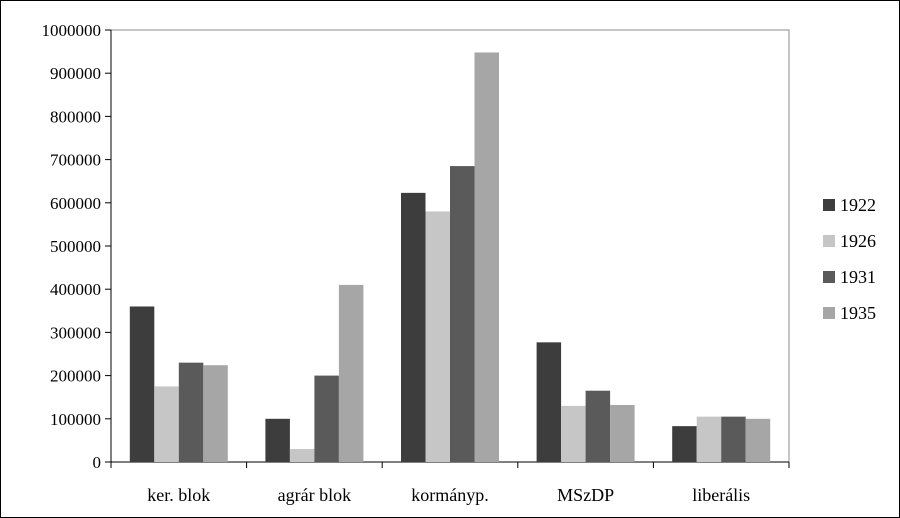 The image size is (900, 518). I want to click on x-category-label: agrár blok, so click(314, 495).